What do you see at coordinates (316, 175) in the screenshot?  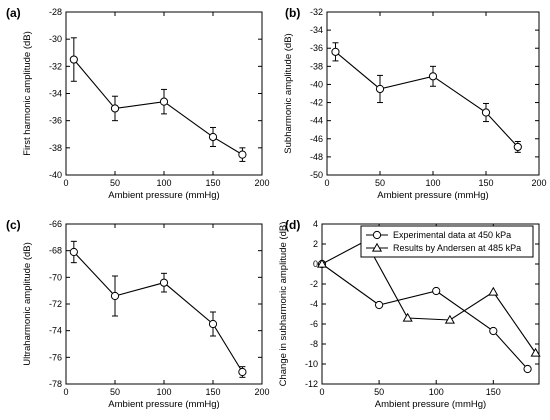 I see `y-tick-label: -50` at bounding box center [316, 175].